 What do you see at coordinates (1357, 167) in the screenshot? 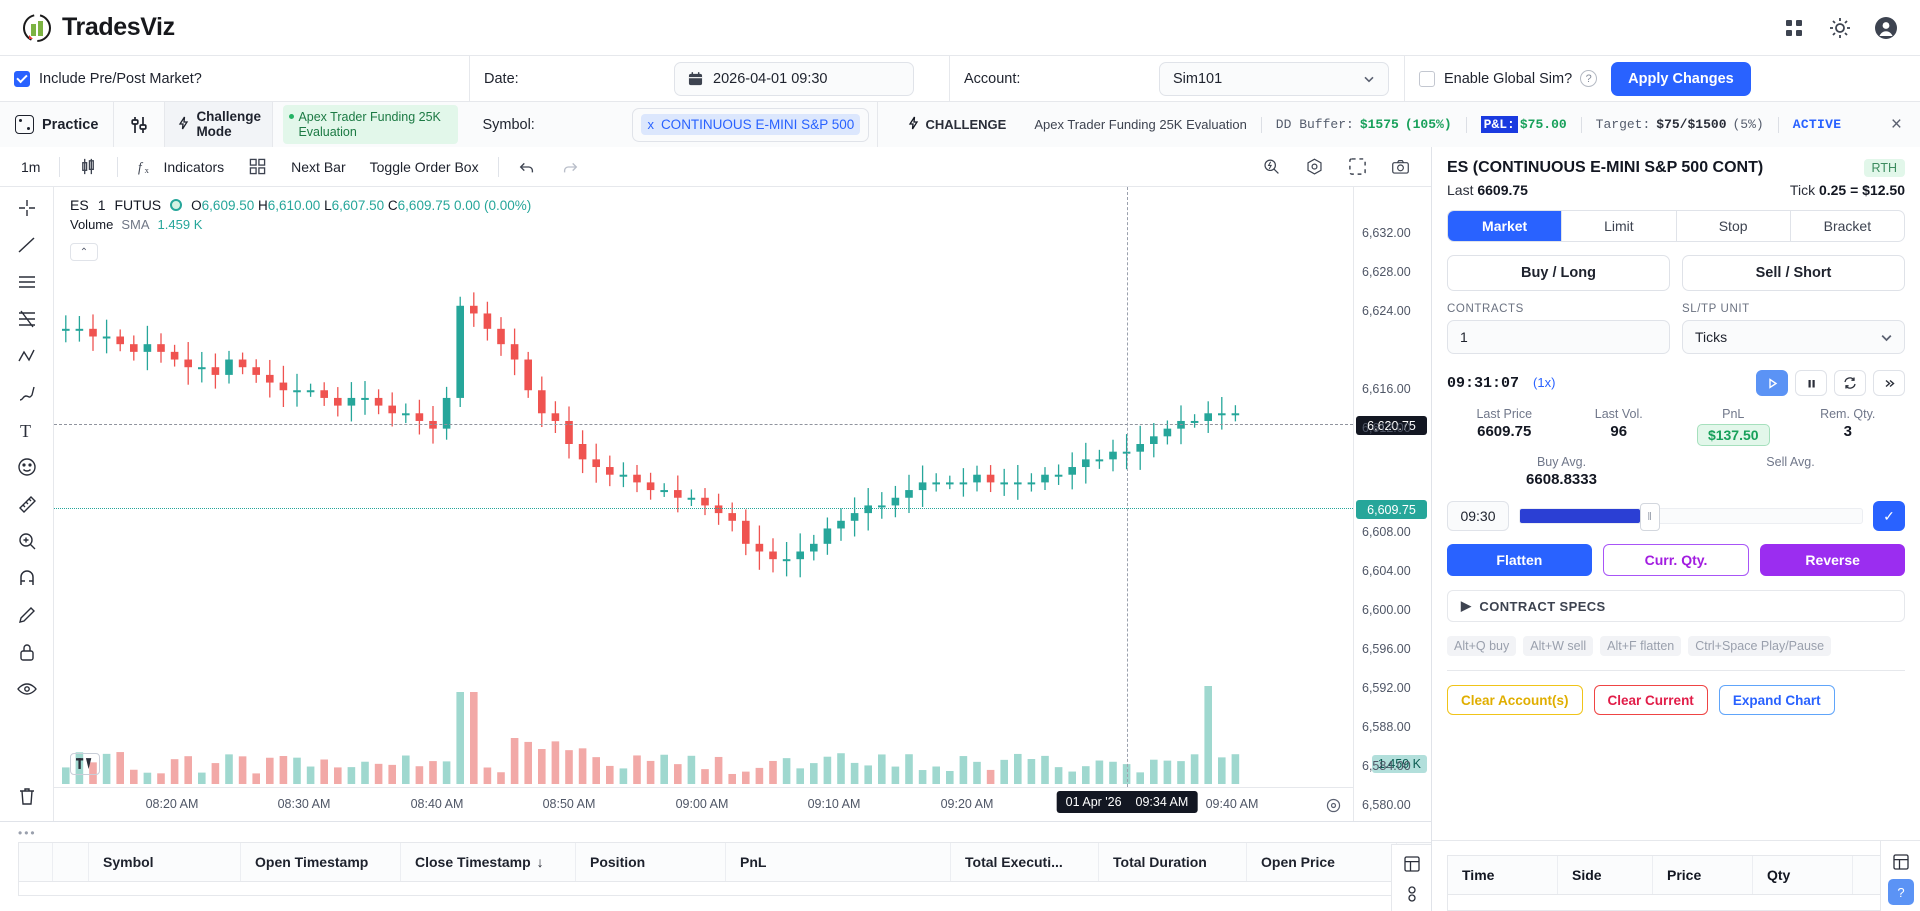
I see `fullscreen-button` at bounding box center [1357, 167].